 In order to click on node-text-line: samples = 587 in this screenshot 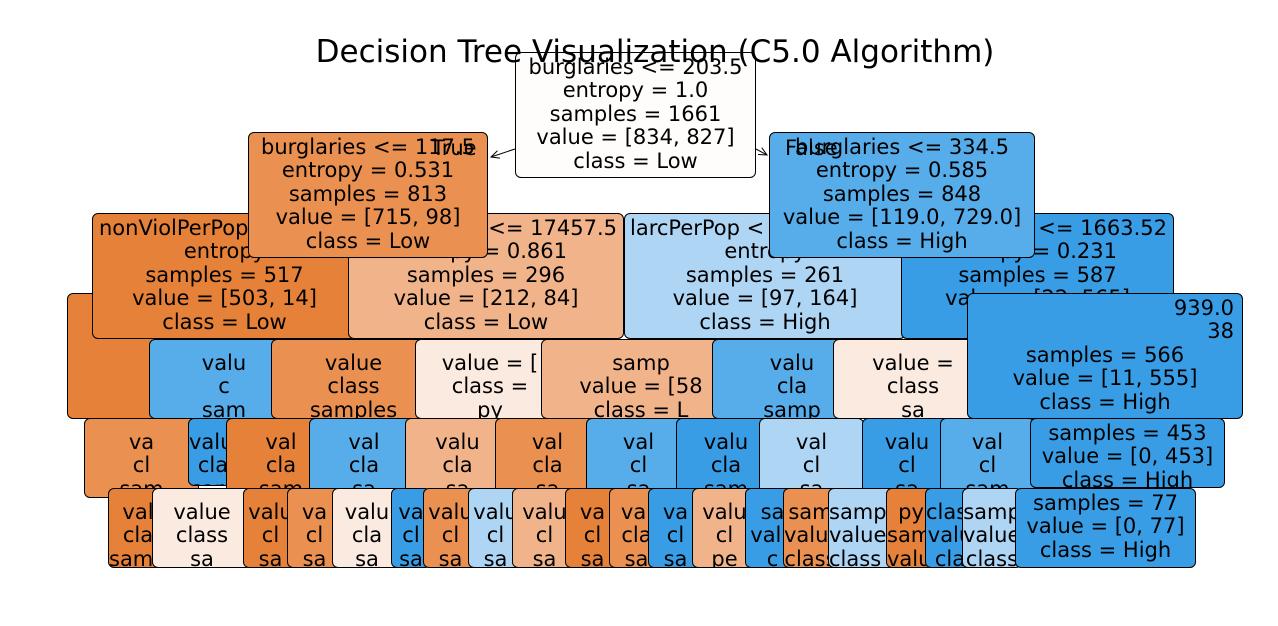, I will do `click(1037, 274)`.